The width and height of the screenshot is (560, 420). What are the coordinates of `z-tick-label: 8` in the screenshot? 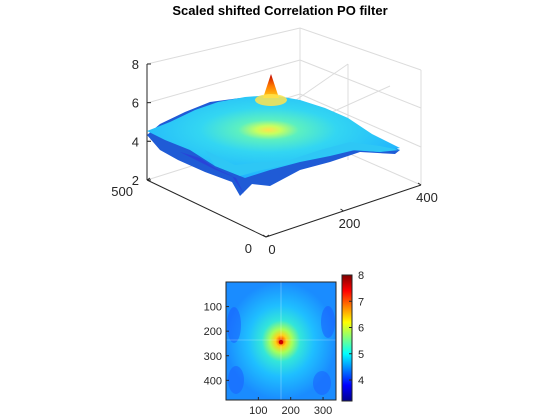 It's located at (135, 64).